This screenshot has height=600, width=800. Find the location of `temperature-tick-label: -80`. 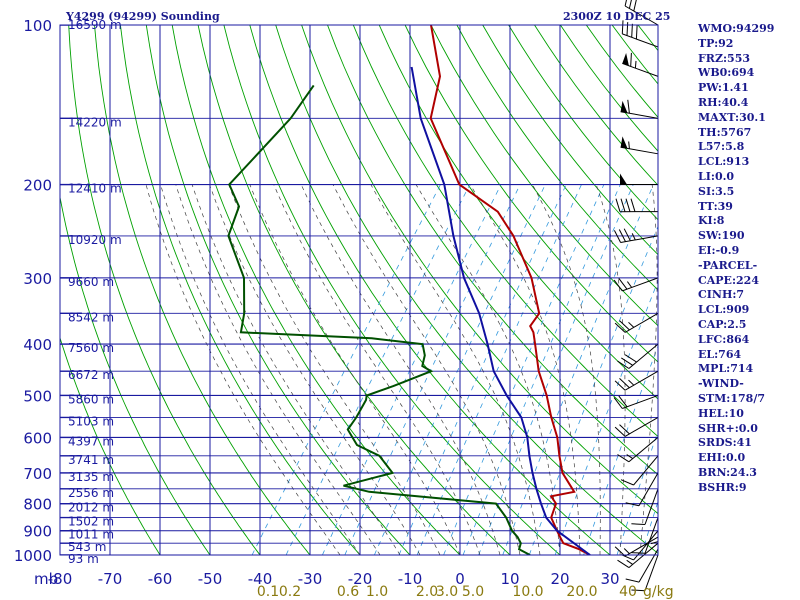

temperature-tick-label: -80 is located at coordinates (60, 579).